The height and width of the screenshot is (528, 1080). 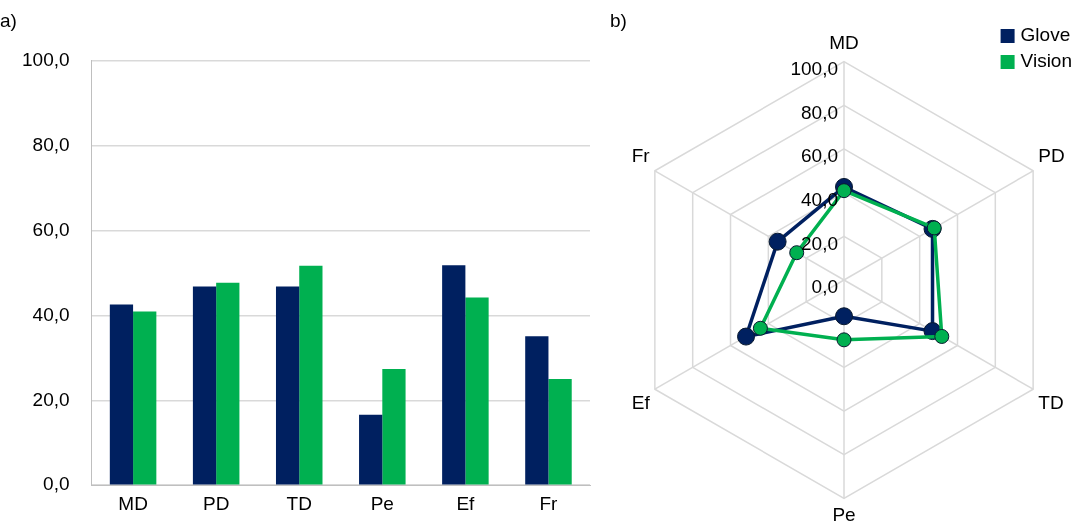 I want to click on spoke-label: TD, so click(x=1051, y=402).